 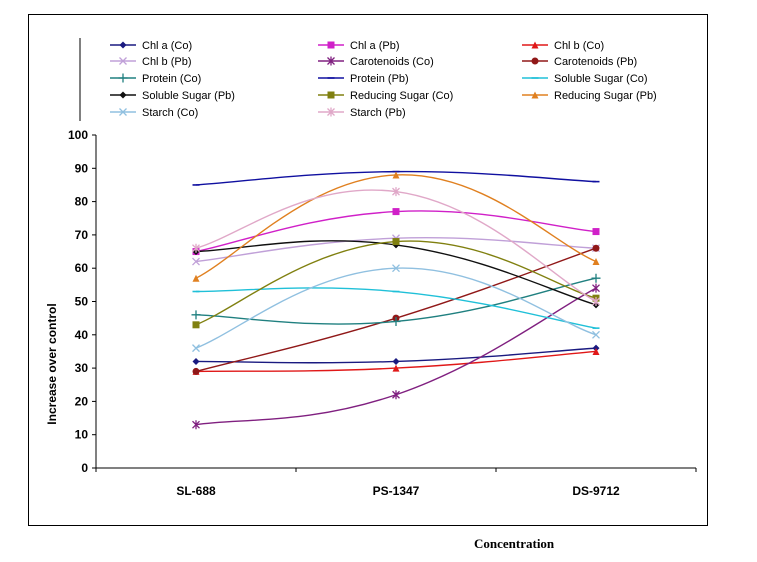 I want to click on legend-label: Chl b (Pb), so click(x=167, y=62).